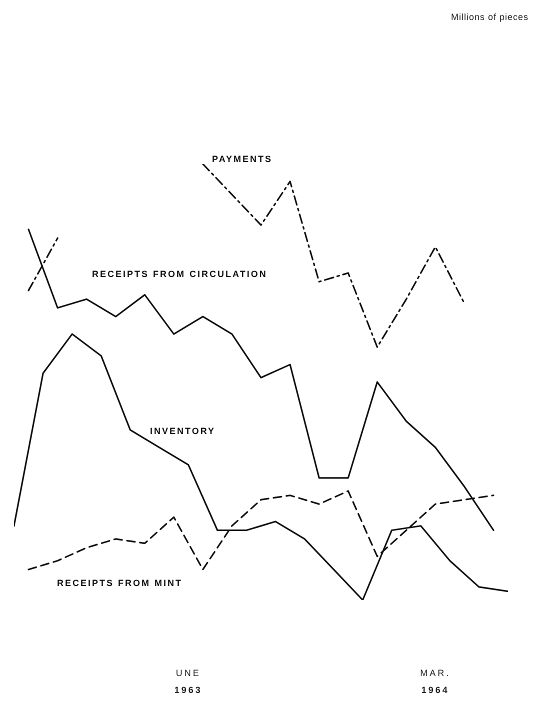 The height and width of the screenshot is (702, 542). Describe the element at coordinates (180, 274) in the screenshot. I see `text: RECEIPTS FROM CIRCULATION` at that location.